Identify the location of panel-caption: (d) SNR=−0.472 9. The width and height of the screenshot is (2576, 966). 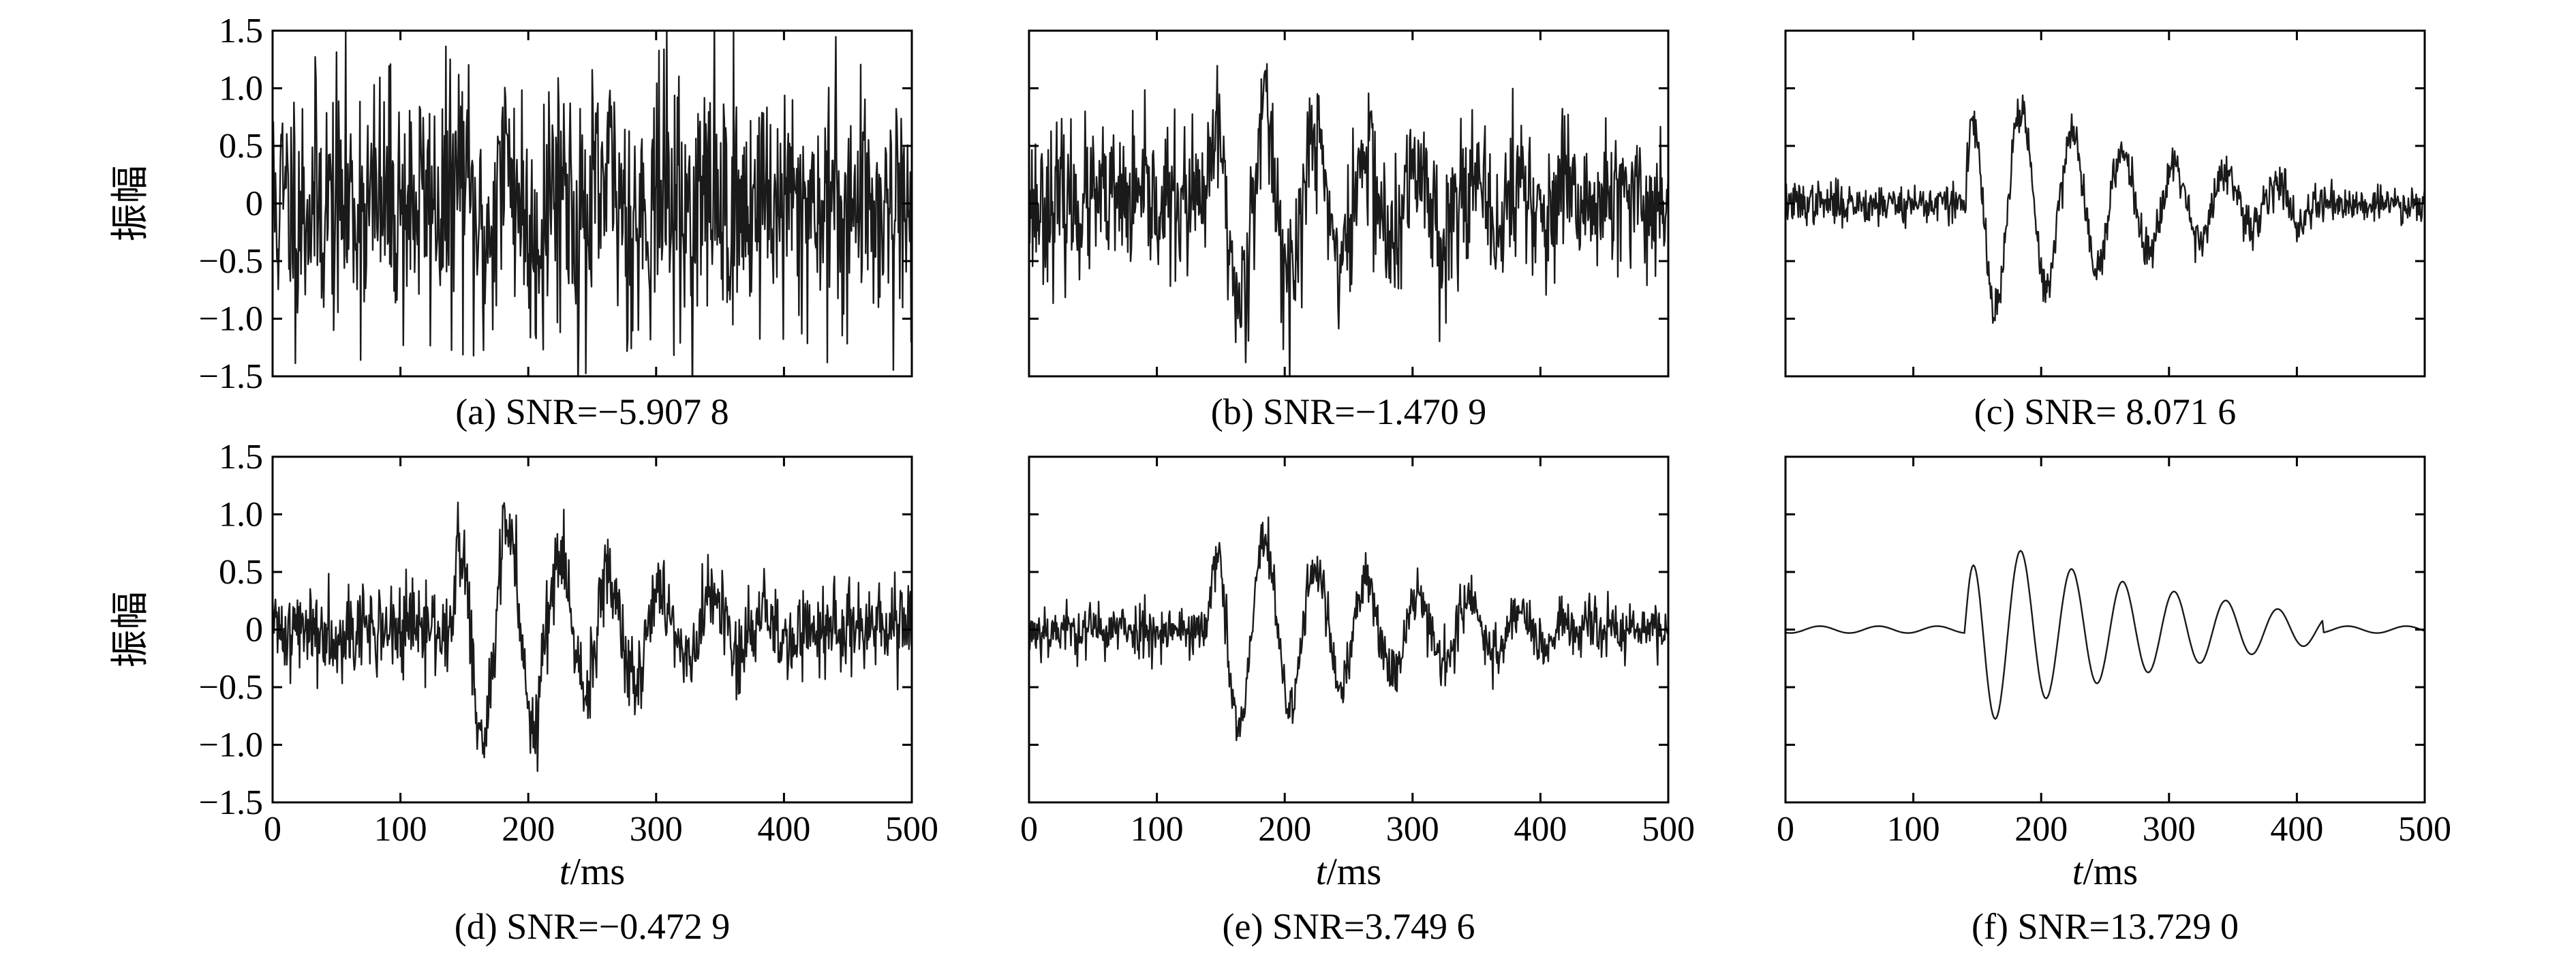
(592, 927).